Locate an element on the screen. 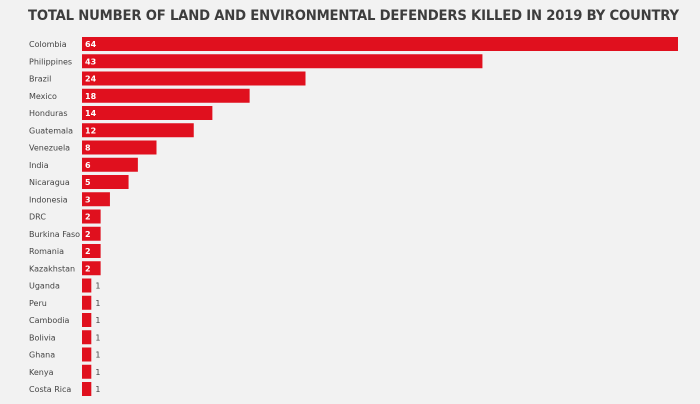 The width and height of the screenshot is (700, 404). category-label: Colombia is located at coordinates (48, 44).